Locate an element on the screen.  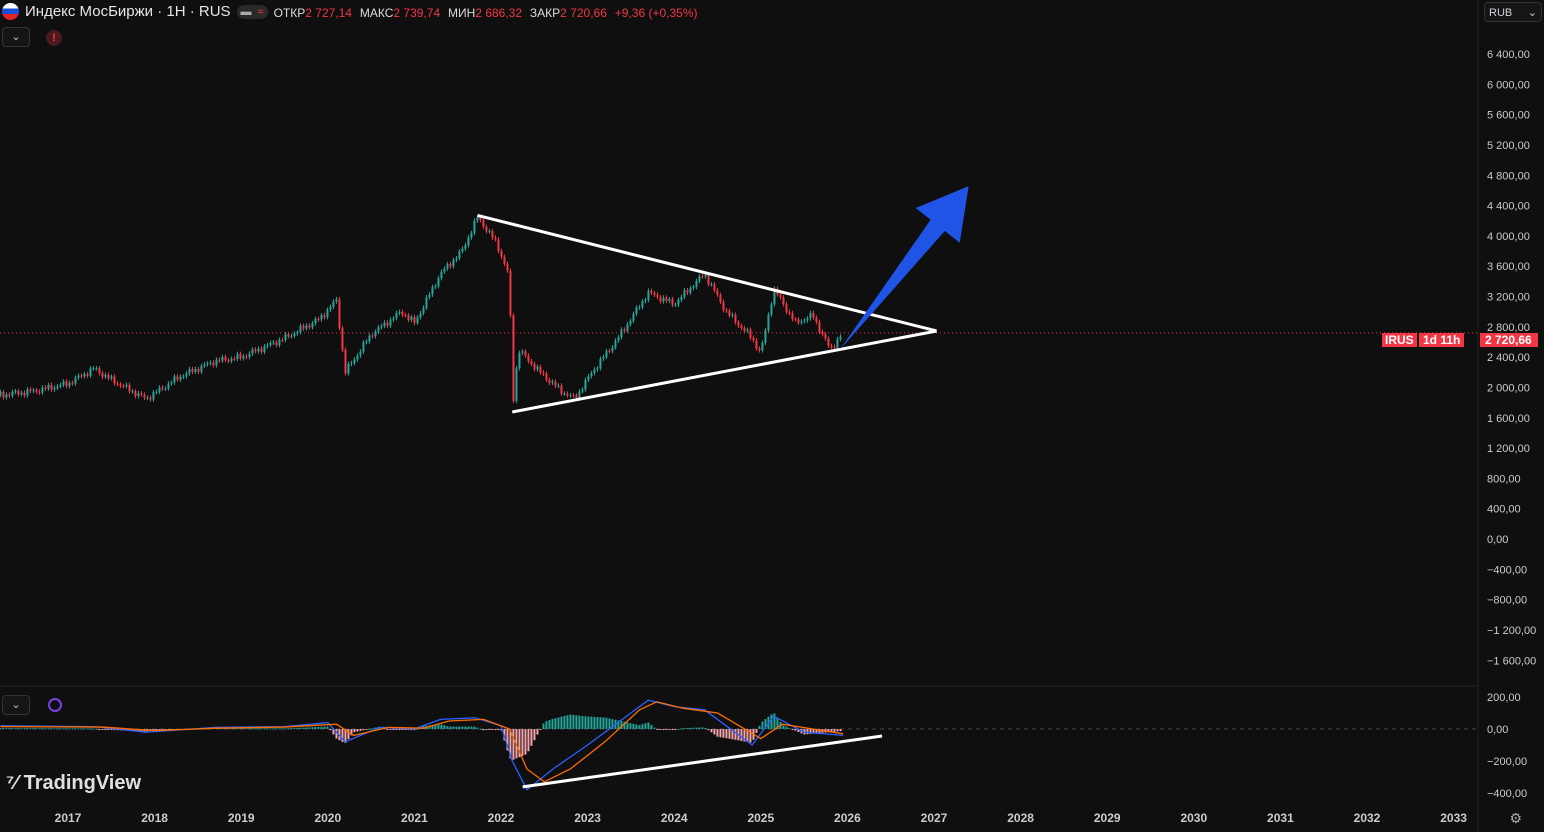
time-tick-label: 2025 is located at coordinates (760, 818).